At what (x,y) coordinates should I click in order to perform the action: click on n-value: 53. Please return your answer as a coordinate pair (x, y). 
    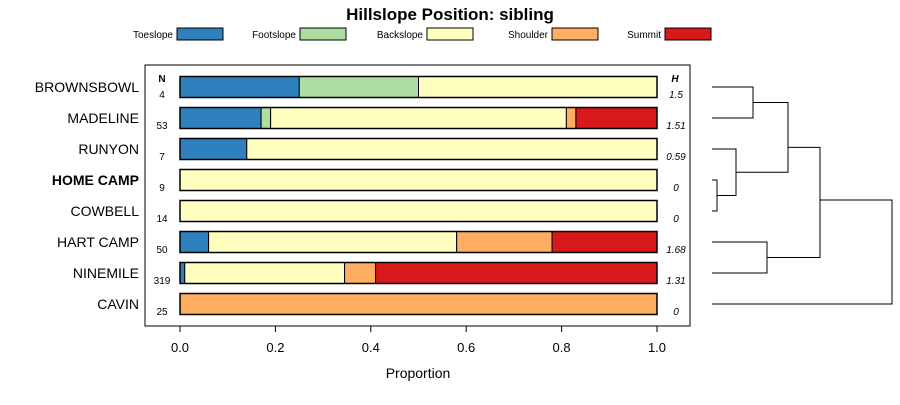
    Looking at the image, I should click on (162, 126).